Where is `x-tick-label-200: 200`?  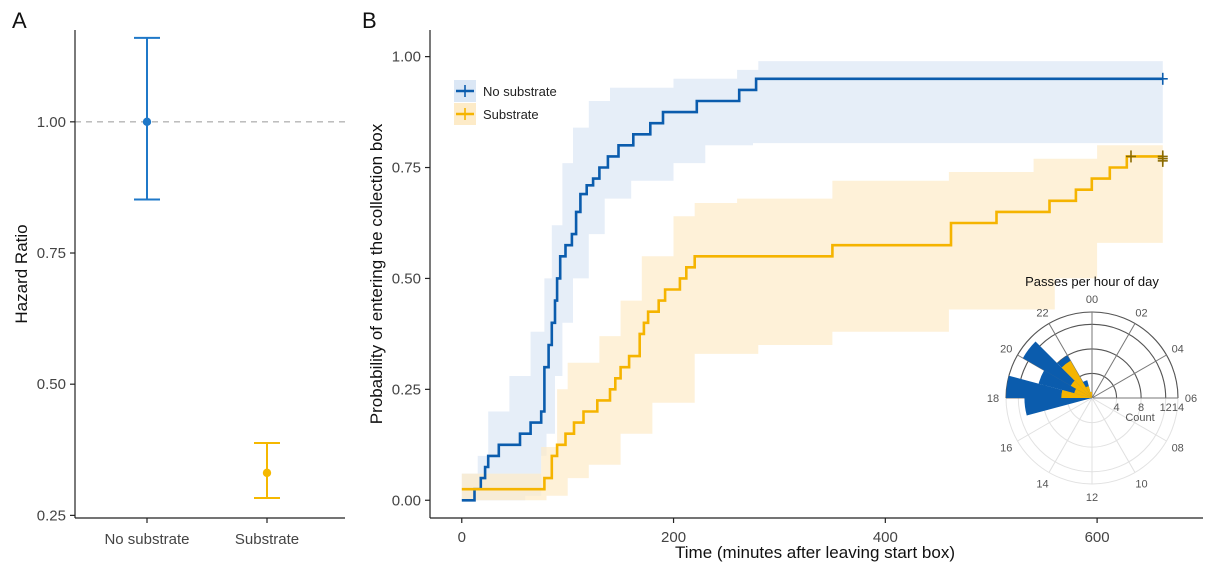
x-tick-label-200: 200 is located at coordinates (673, 537).